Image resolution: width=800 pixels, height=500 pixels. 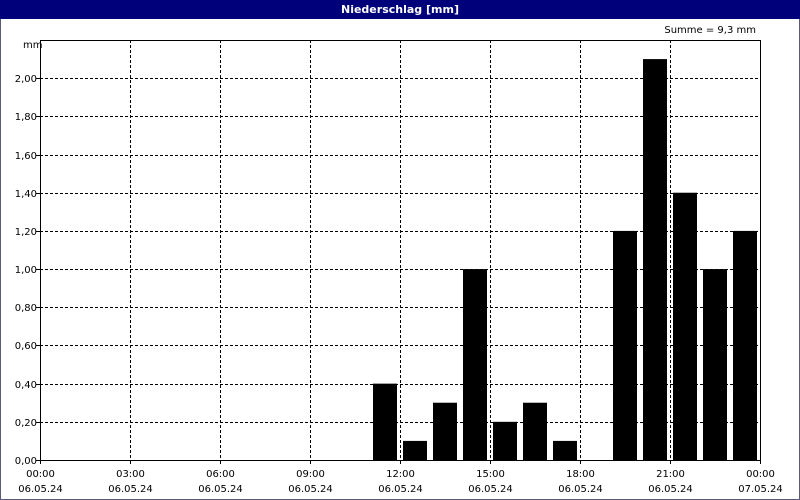 I want to click on sum-label: Summe = 9,3 mm, so click(x=710, y=30).